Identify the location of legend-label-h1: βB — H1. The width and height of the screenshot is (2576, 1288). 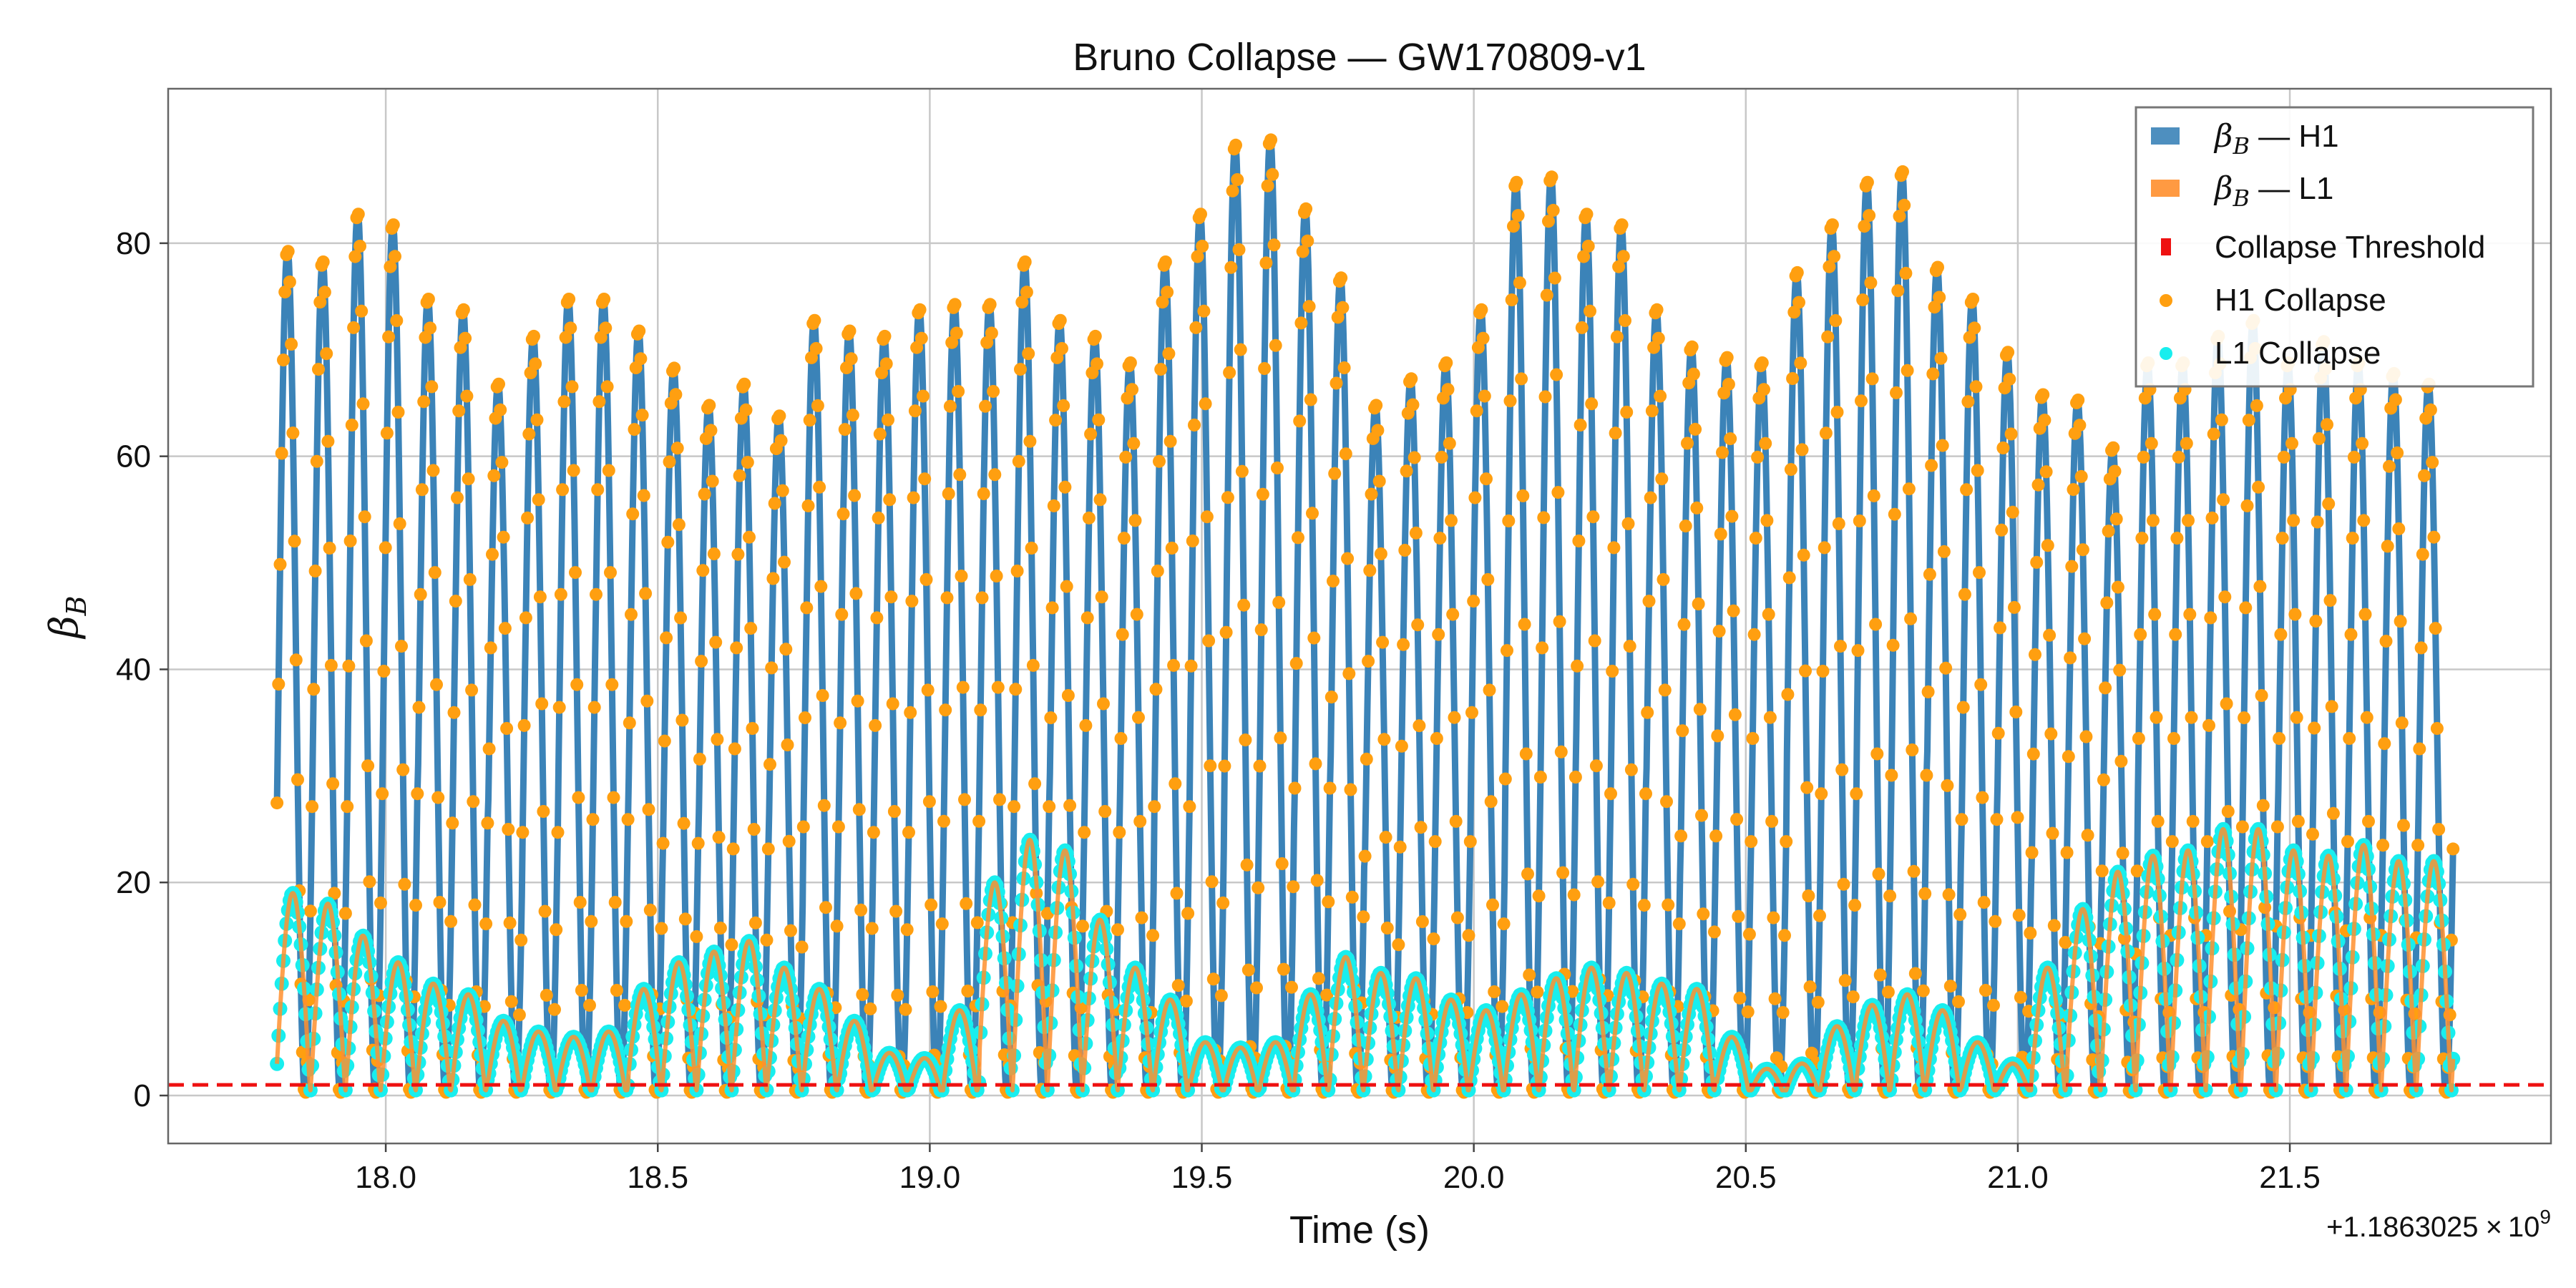
(2276, 139).